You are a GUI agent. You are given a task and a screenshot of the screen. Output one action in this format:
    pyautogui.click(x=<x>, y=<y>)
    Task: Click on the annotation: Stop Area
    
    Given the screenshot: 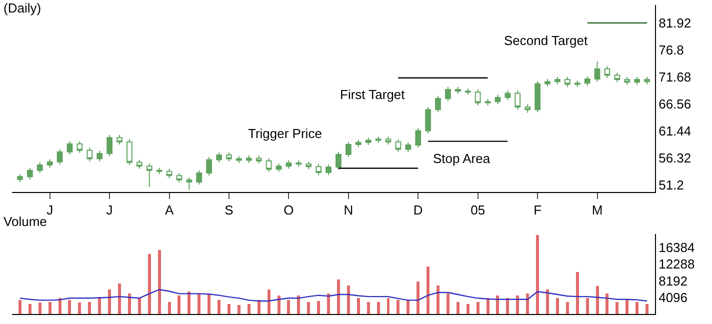 What is the action you would take?
    pyautogui.click(x=462, y=158)
    